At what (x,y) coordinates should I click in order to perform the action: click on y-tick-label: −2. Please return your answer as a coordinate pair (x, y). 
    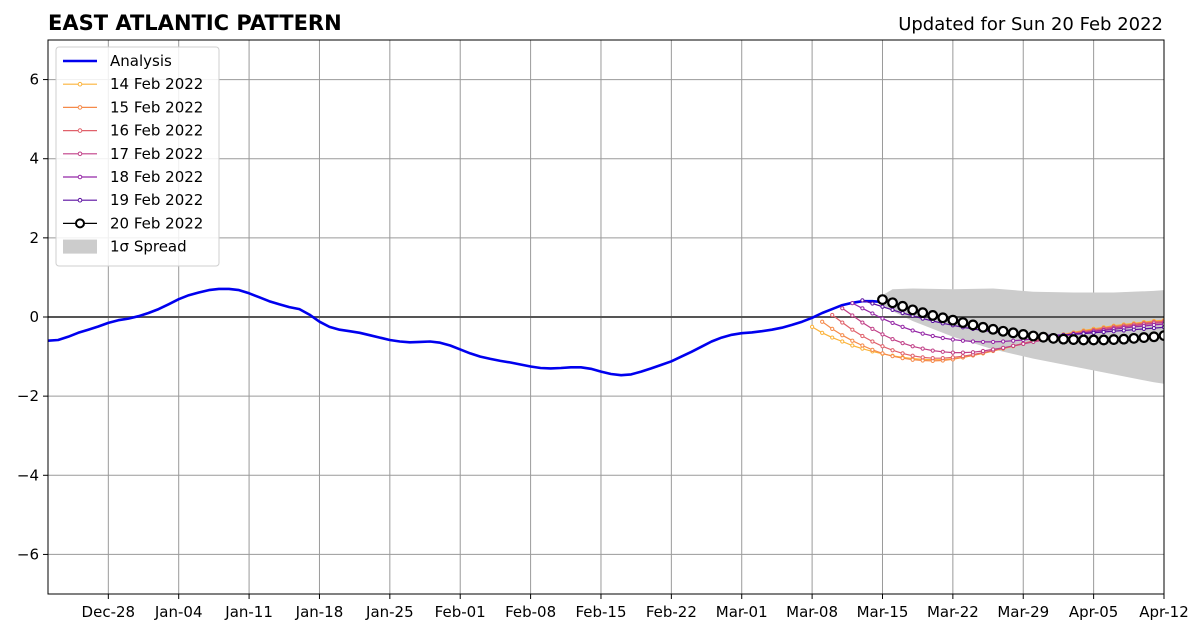
    Looking at the image, I should click on (28, 396).